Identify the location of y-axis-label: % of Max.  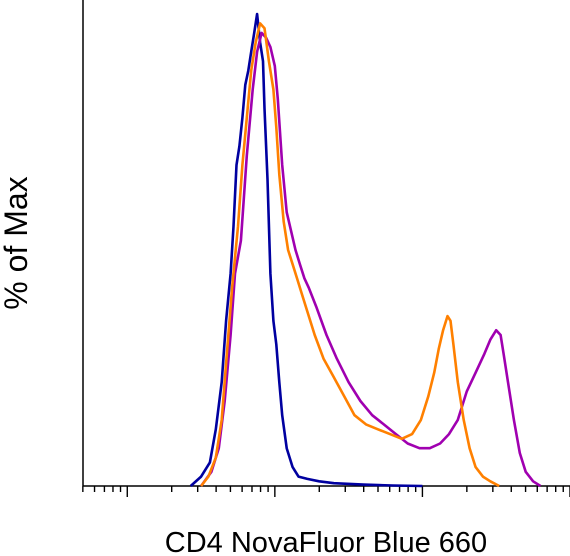
(17, 242).